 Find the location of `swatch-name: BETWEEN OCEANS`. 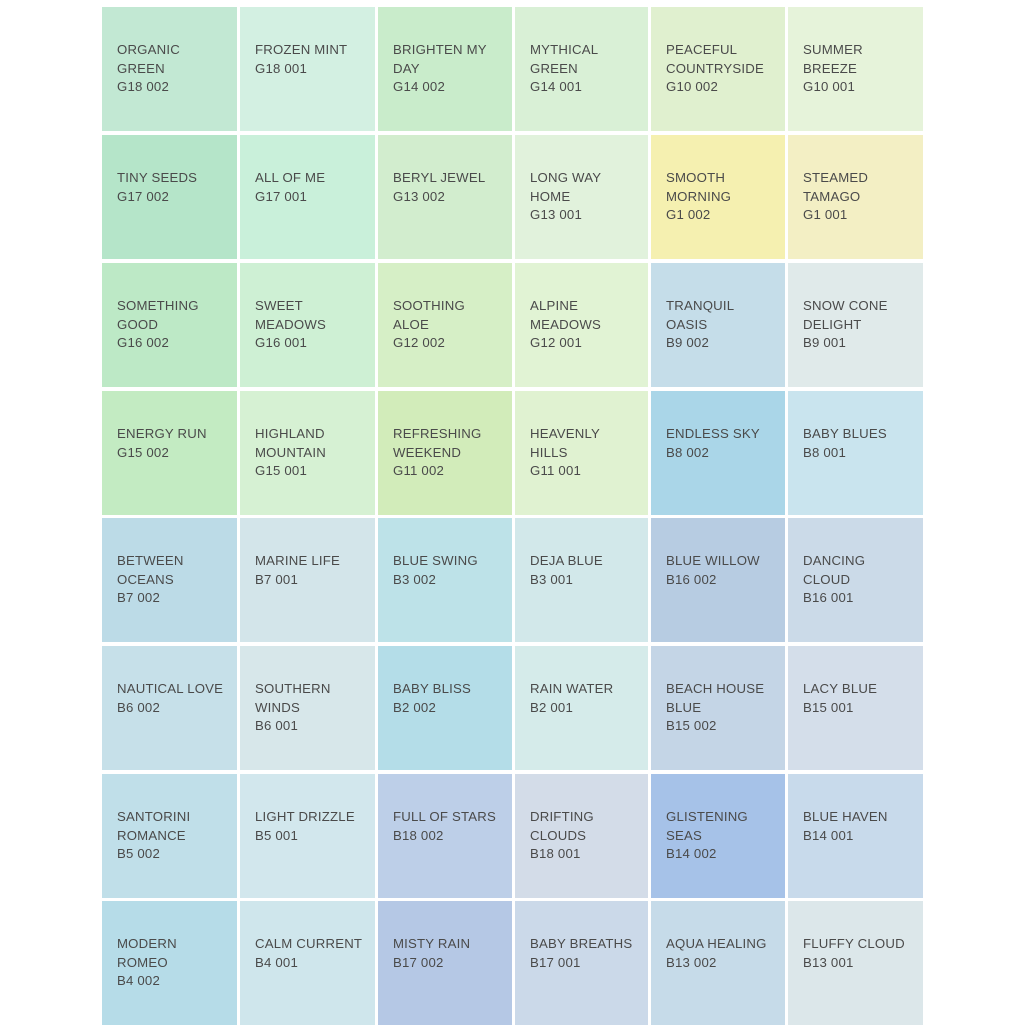

swatch-name: BETWEEN OCEANS is located at coordinates (150, 570).